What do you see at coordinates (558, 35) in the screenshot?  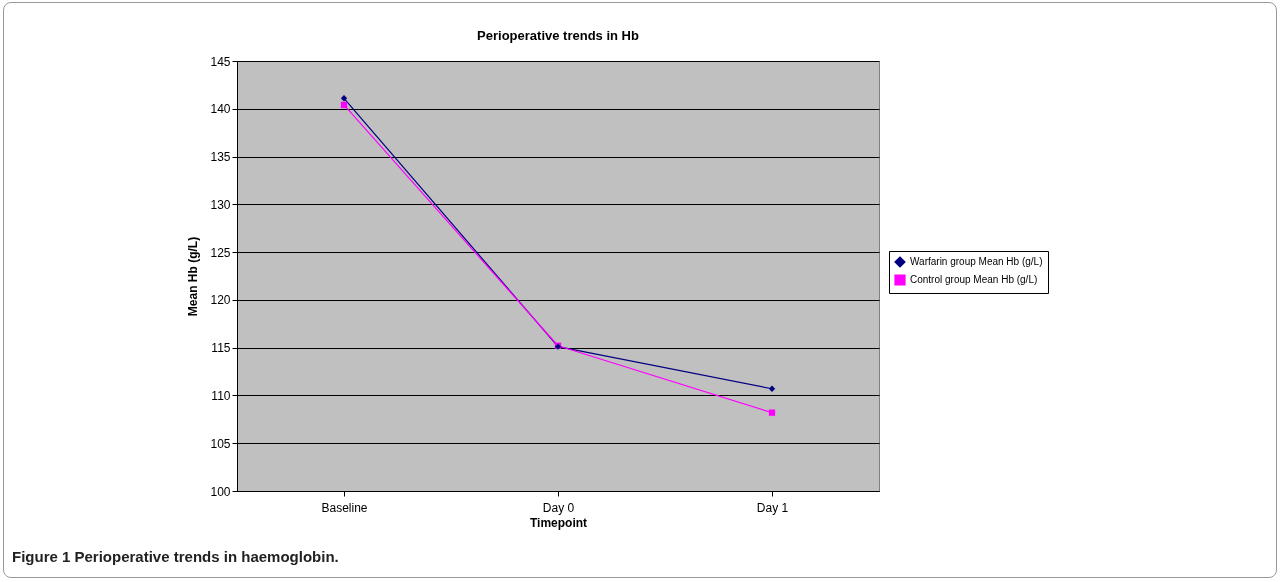 I see `chart-title: Perioperative trends in Hb` at bounding box center [558, 35].